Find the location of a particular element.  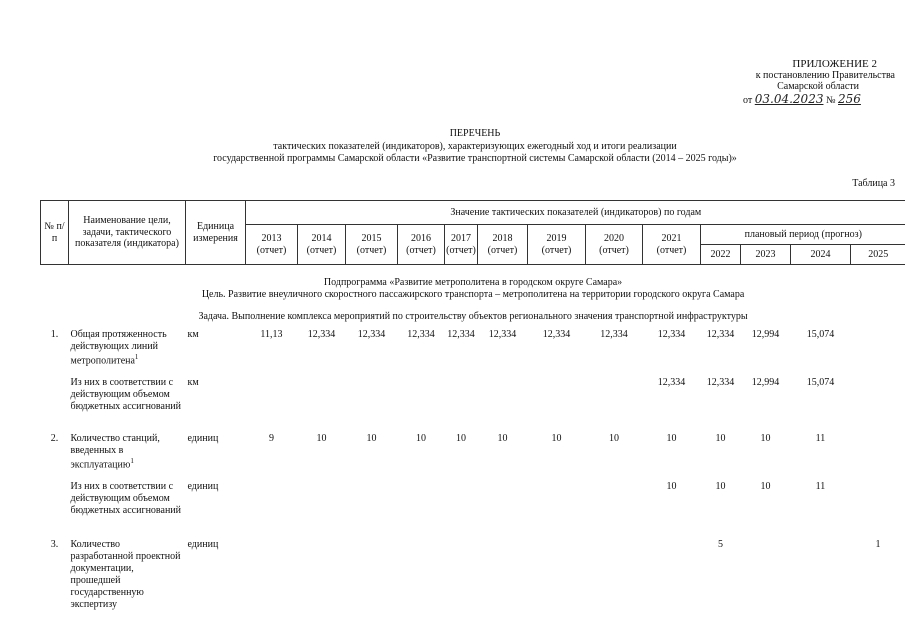

appendix-line: Самарской области is located at coordinates (818, 86).